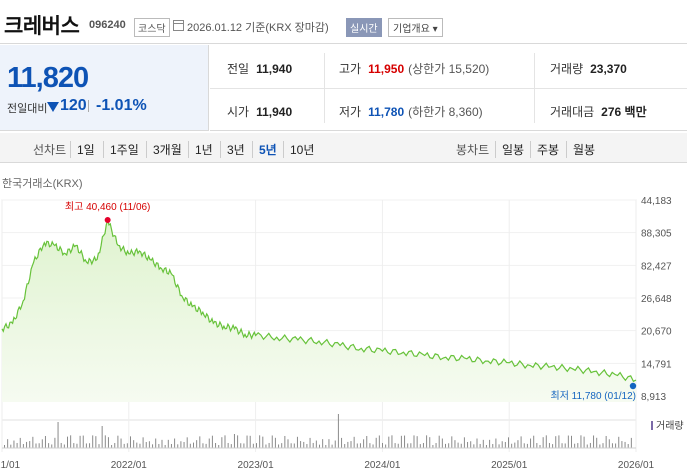 This screenshot has height=476, width=687. I want to click on tab-daily-candle: 일봉, so click(509, 149).